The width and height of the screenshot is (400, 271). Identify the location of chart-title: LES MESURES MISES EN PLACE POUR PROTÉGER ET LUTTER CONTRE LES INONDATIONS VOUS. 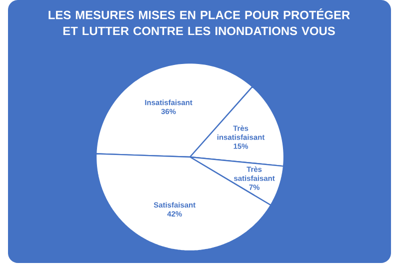
(199, 22).